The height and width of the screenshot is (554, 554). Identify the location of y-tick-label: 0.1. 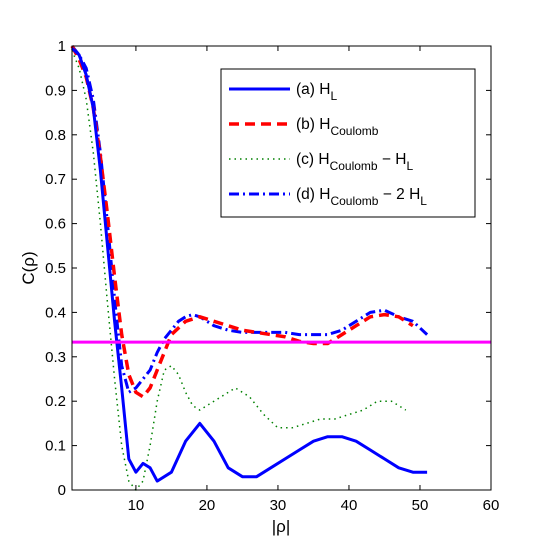
(55, 446).